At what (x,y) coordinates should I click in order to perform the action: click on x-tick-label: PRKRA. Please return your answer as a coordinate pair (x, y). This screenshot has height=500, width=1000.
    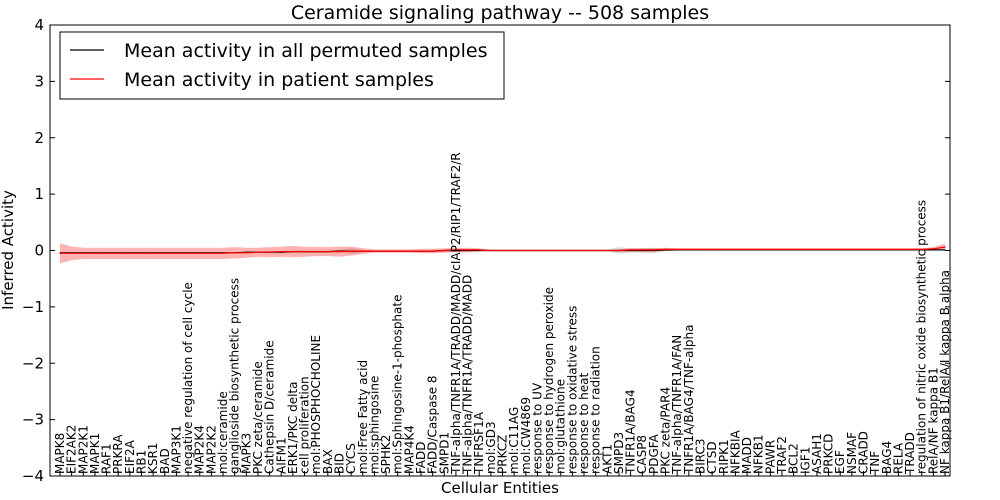
    Looking at the image, I should click on (118, 454).